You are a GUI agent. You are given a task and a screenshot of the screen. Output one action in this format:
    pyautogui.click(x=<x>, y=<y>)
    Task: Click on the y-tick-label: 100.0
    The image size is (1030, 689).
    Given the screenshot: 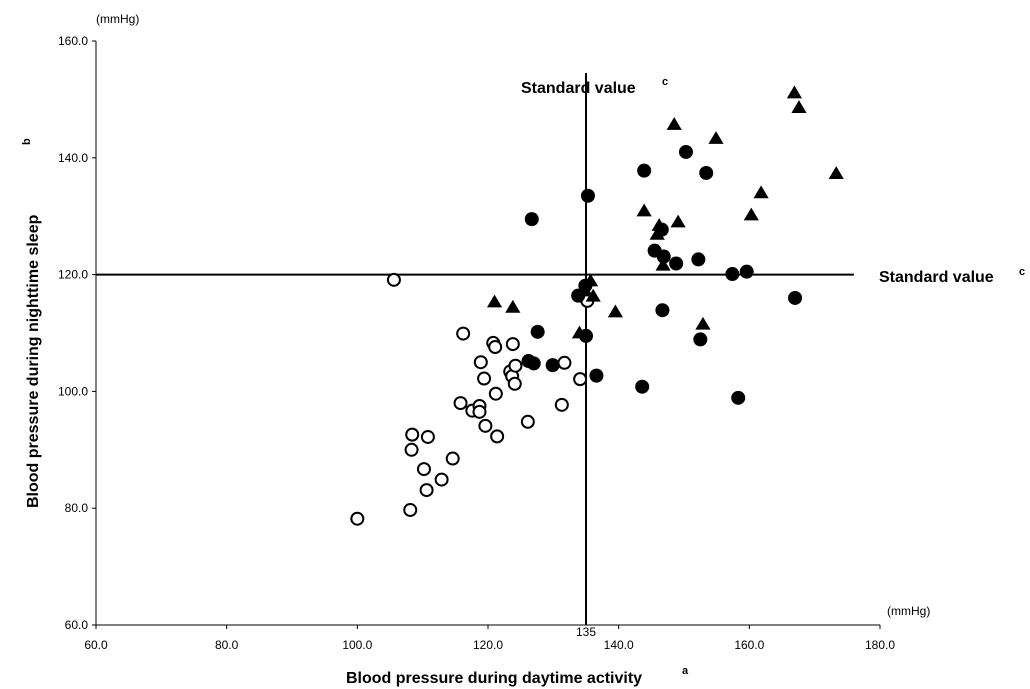 What is the action you would take?
    pyautogui.click(x=73, y=391)
    